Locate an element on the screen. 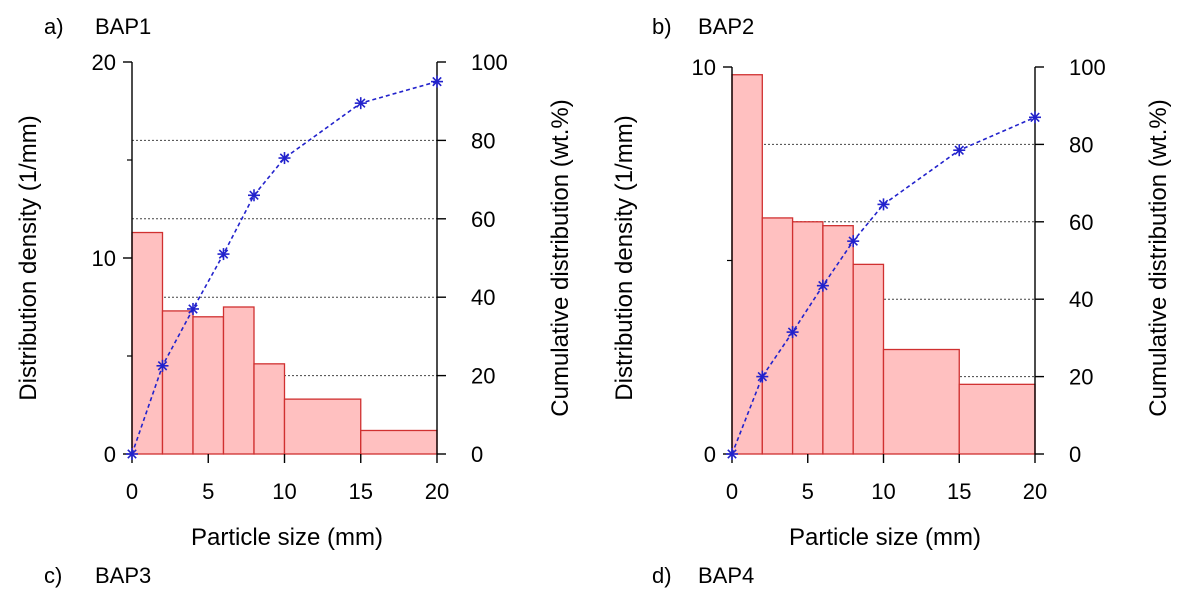  y-tick-label: 20 is located at coordinates (104, 62).